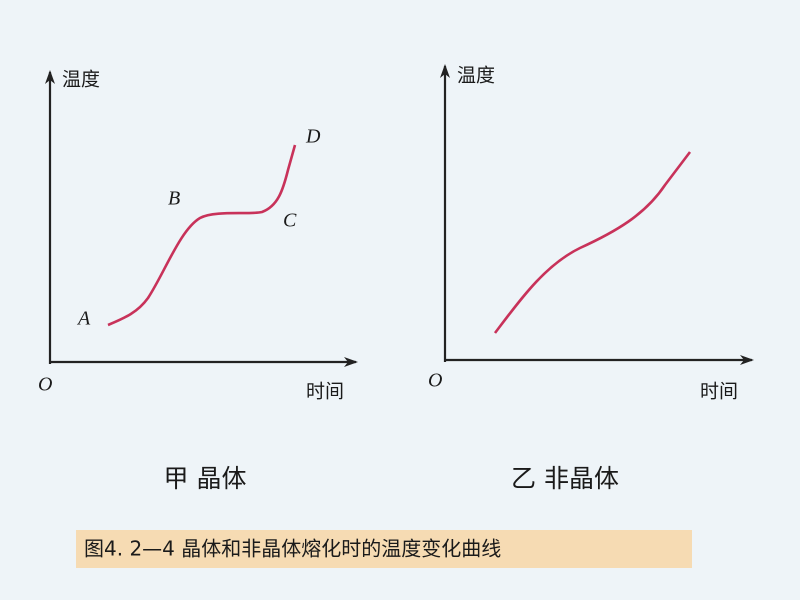 The height and width of the screenshot is (600, 800). I want to click on point-label: C, so click(290, 221).